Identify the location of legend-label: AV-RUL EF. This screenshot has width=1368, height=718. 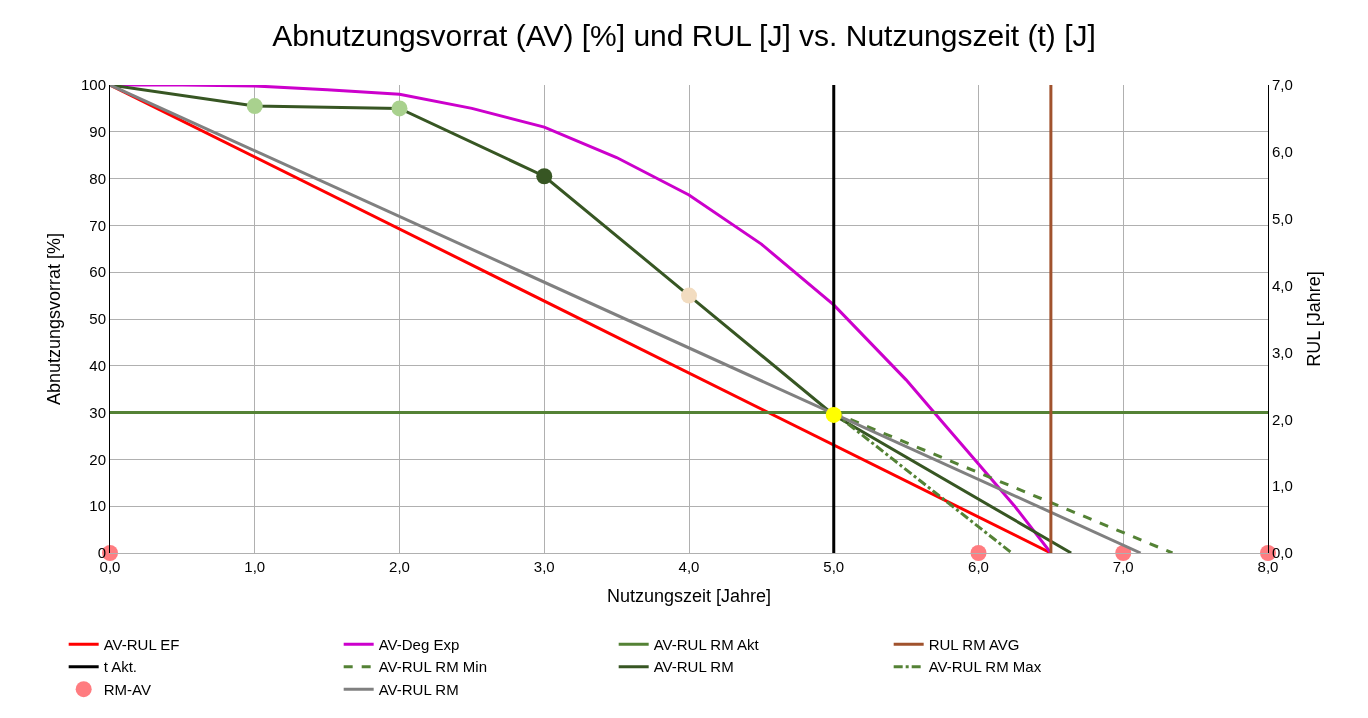
(141, 644).